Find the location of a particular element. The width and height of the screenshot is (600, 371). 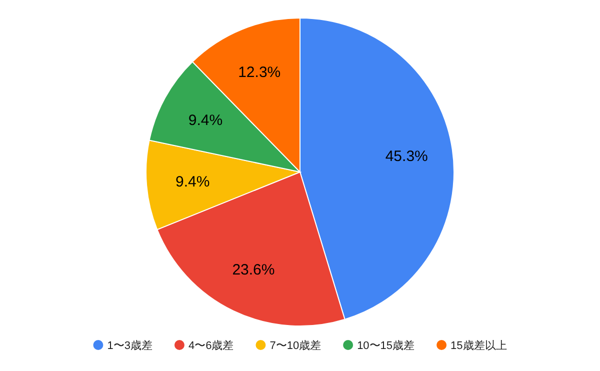

data-label: 23.6% is located at coordinates (253, 269).